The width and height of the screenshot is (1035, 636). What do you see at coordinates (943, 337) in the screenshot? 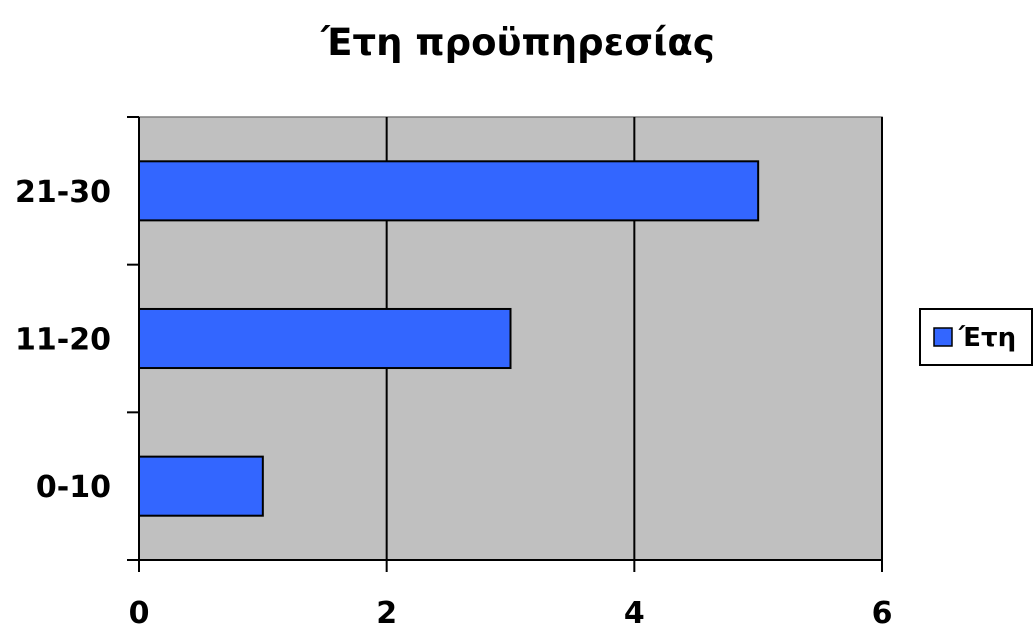
I see `legend-swatch` at bounding box center [943, 337].